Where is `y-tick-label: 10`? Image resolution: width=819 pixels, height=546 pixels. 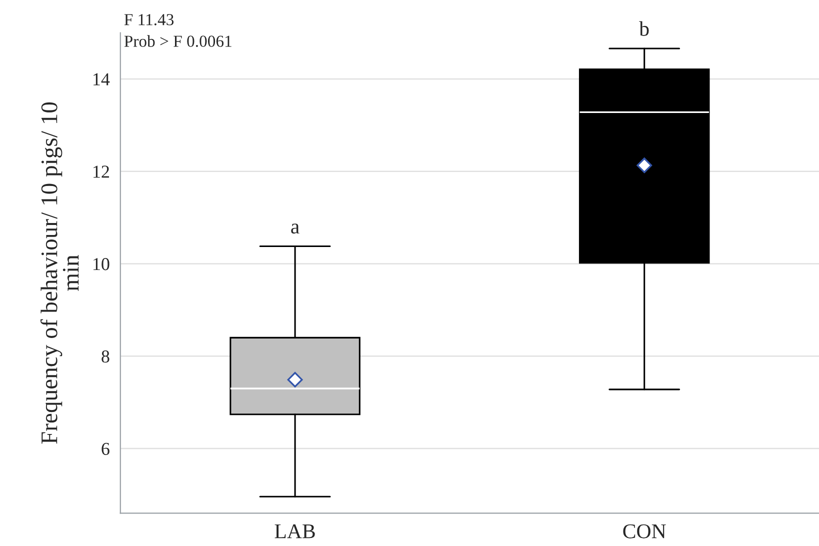 y-tick-label: 10 is located at coordinates (102, 264).